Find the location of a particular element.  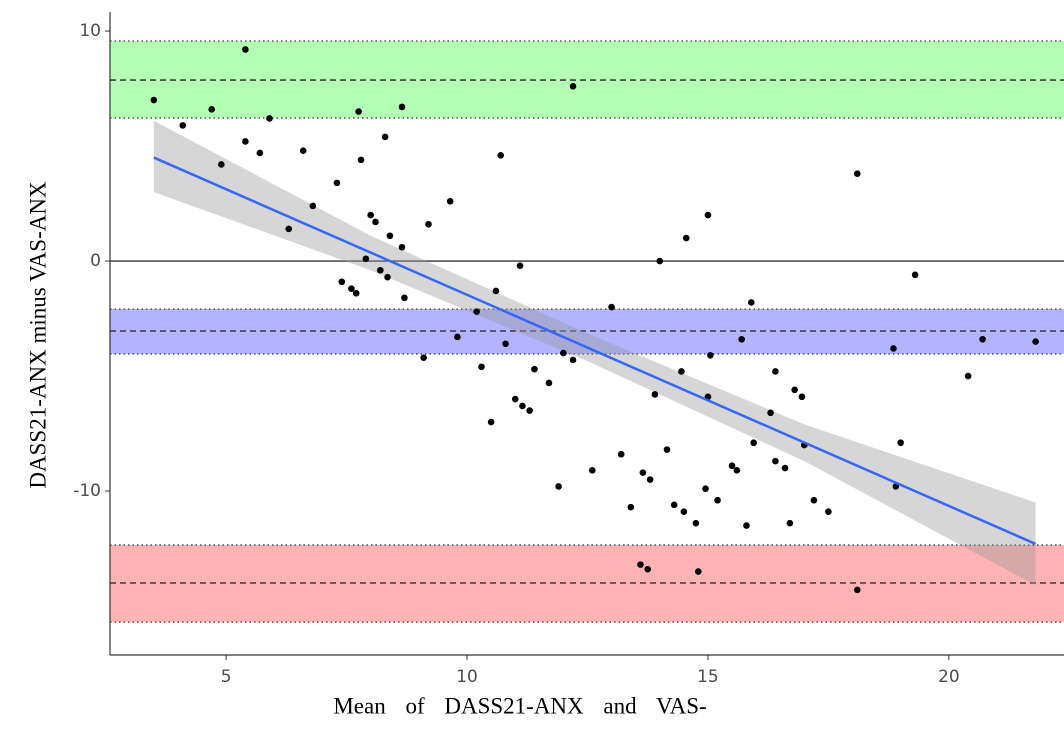

x-tick-label: 10 is located at coordinates (467, 677).